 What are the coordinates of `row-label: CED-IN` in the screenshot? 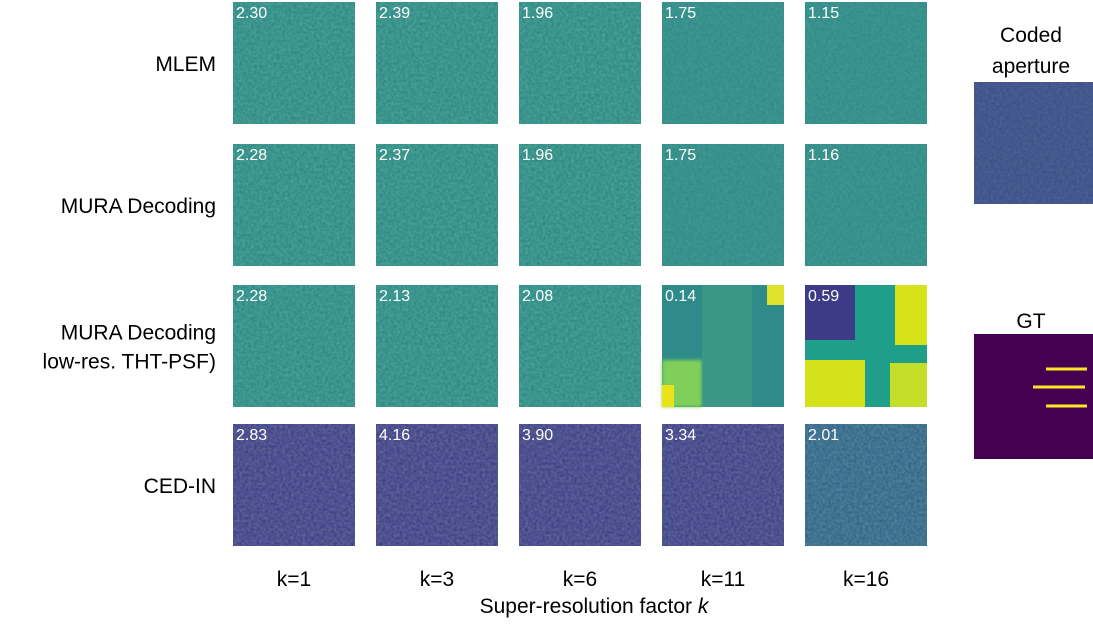 It's located at (180, 486).